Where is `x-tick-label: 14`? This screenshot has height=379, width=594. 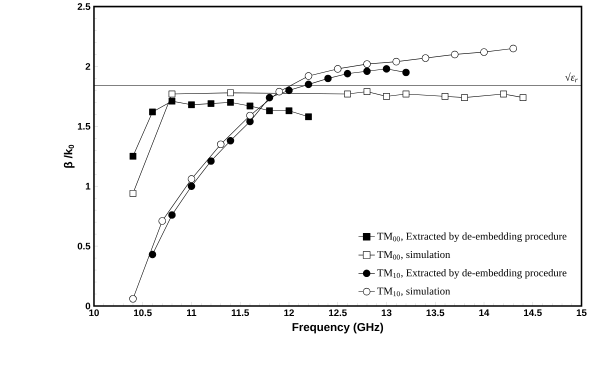
x-tick-label: 14 is located at coordinates (484, 312).